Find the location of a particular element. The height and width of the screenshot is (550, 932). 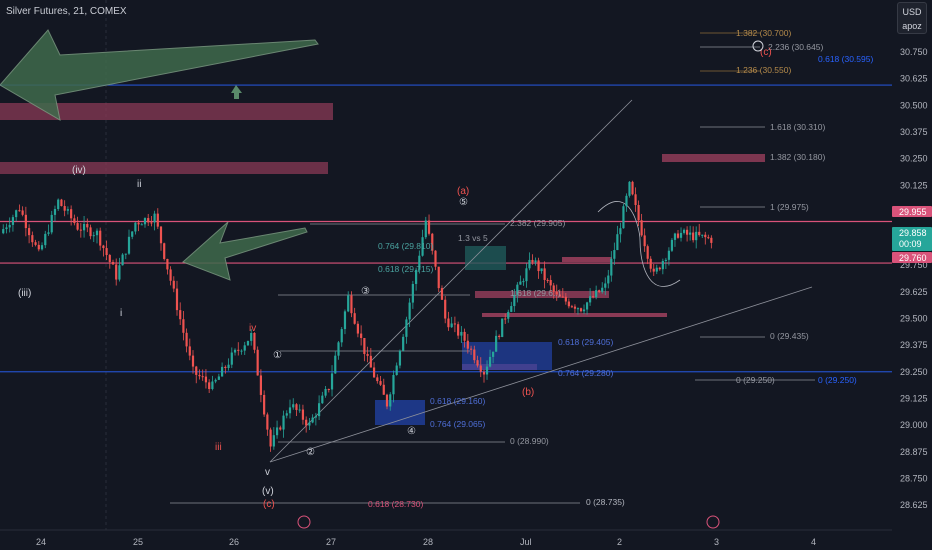

currency-unit-box: USD apoz is located at coordinates (912, 18).